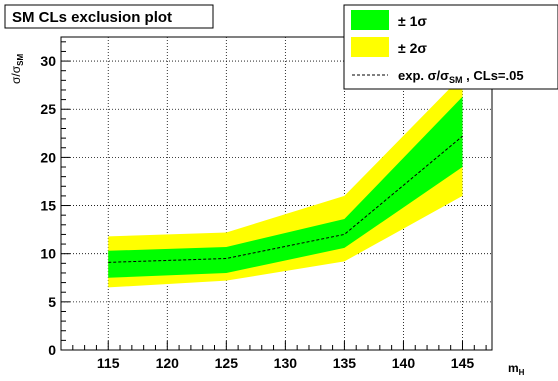 The width and height of the screenshot is (558, 381). Describe the element at coordinates (48, 206) in the screenshot. I see `y-tick-label: 15` at that location.